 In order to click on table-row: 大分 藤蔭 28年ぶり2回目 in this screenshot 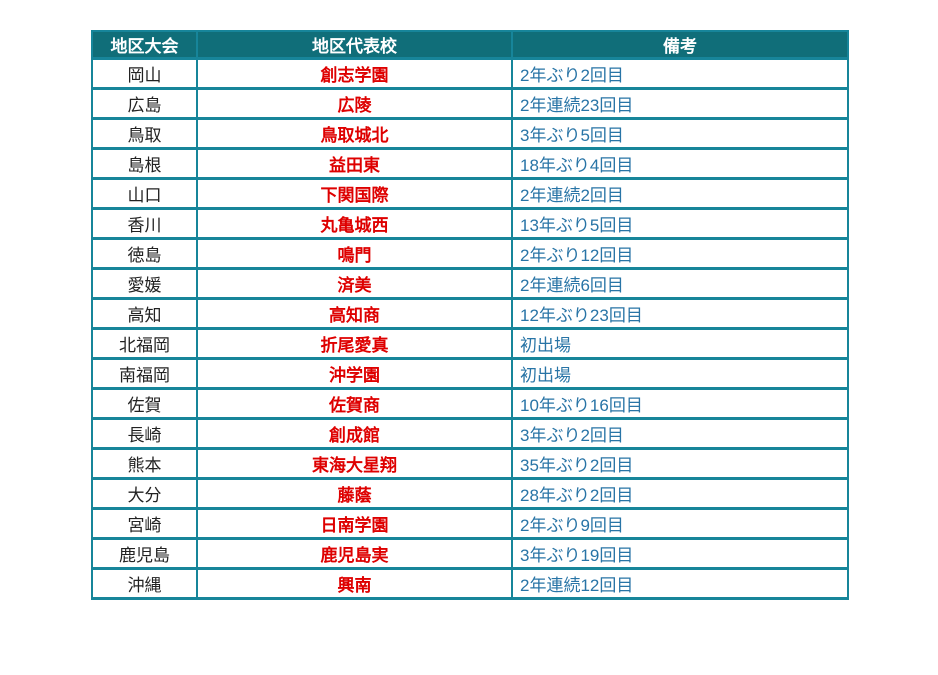, I will do `click(470, 493)`.